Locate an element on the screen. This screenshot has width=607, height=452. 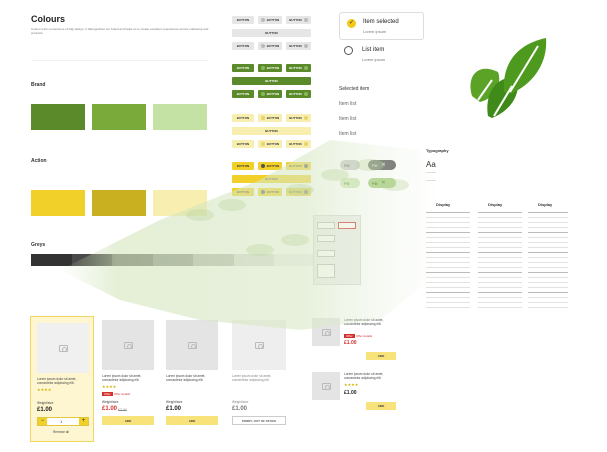
form-input-error is located at coordinates (347, 225).